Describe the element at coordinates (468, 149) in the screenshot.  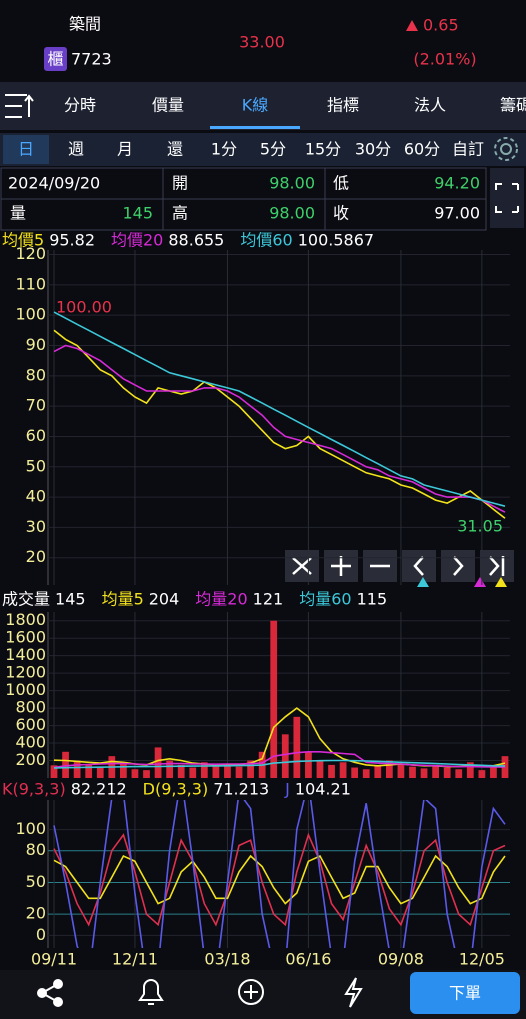
I see `period: 自訂` at that location.